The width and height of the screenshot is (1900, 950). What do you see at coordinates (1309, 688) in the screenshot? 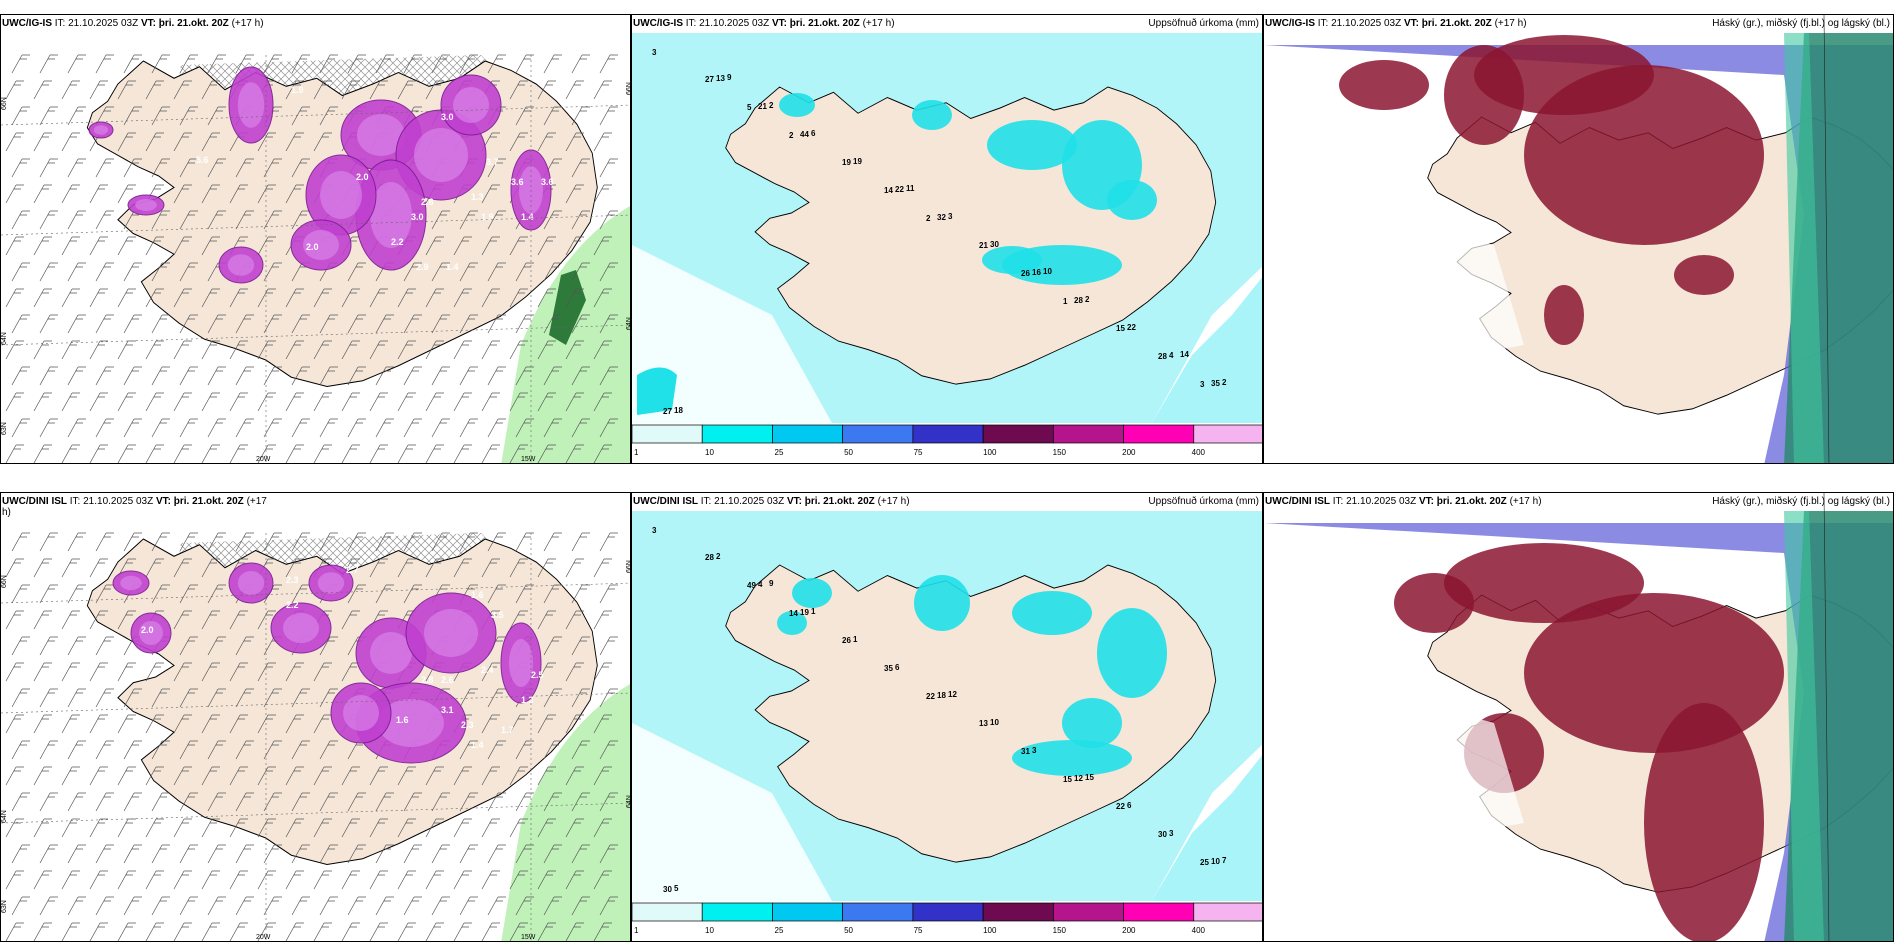
I see `clear-area` at bounding box center [1309, 688].